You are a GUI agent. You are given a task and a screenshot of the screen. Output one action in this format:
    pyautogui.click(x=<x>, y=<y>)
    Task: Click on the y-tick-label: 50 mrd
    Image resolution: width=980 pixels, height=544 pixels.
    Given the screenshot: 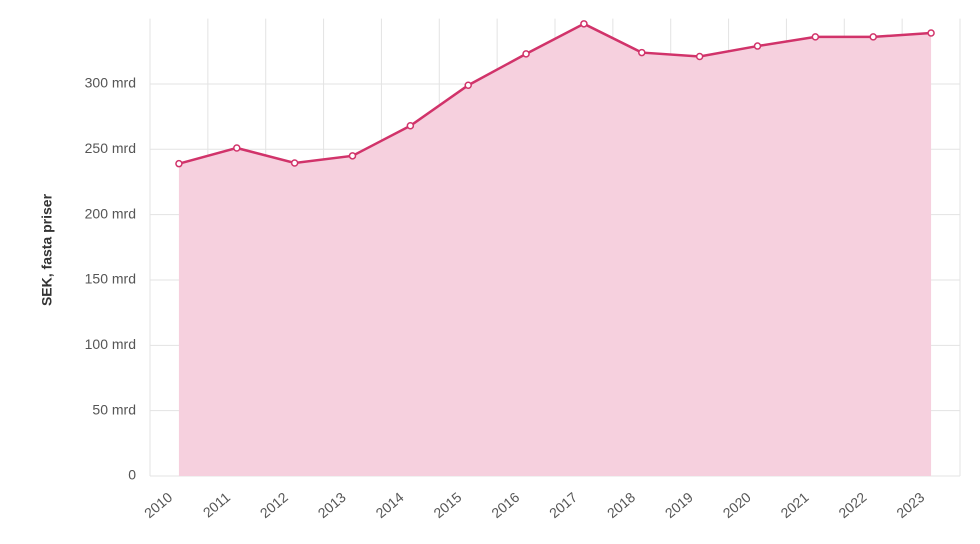 What is the action you would take?
    pyautogui.click(x=114, y=409)
    